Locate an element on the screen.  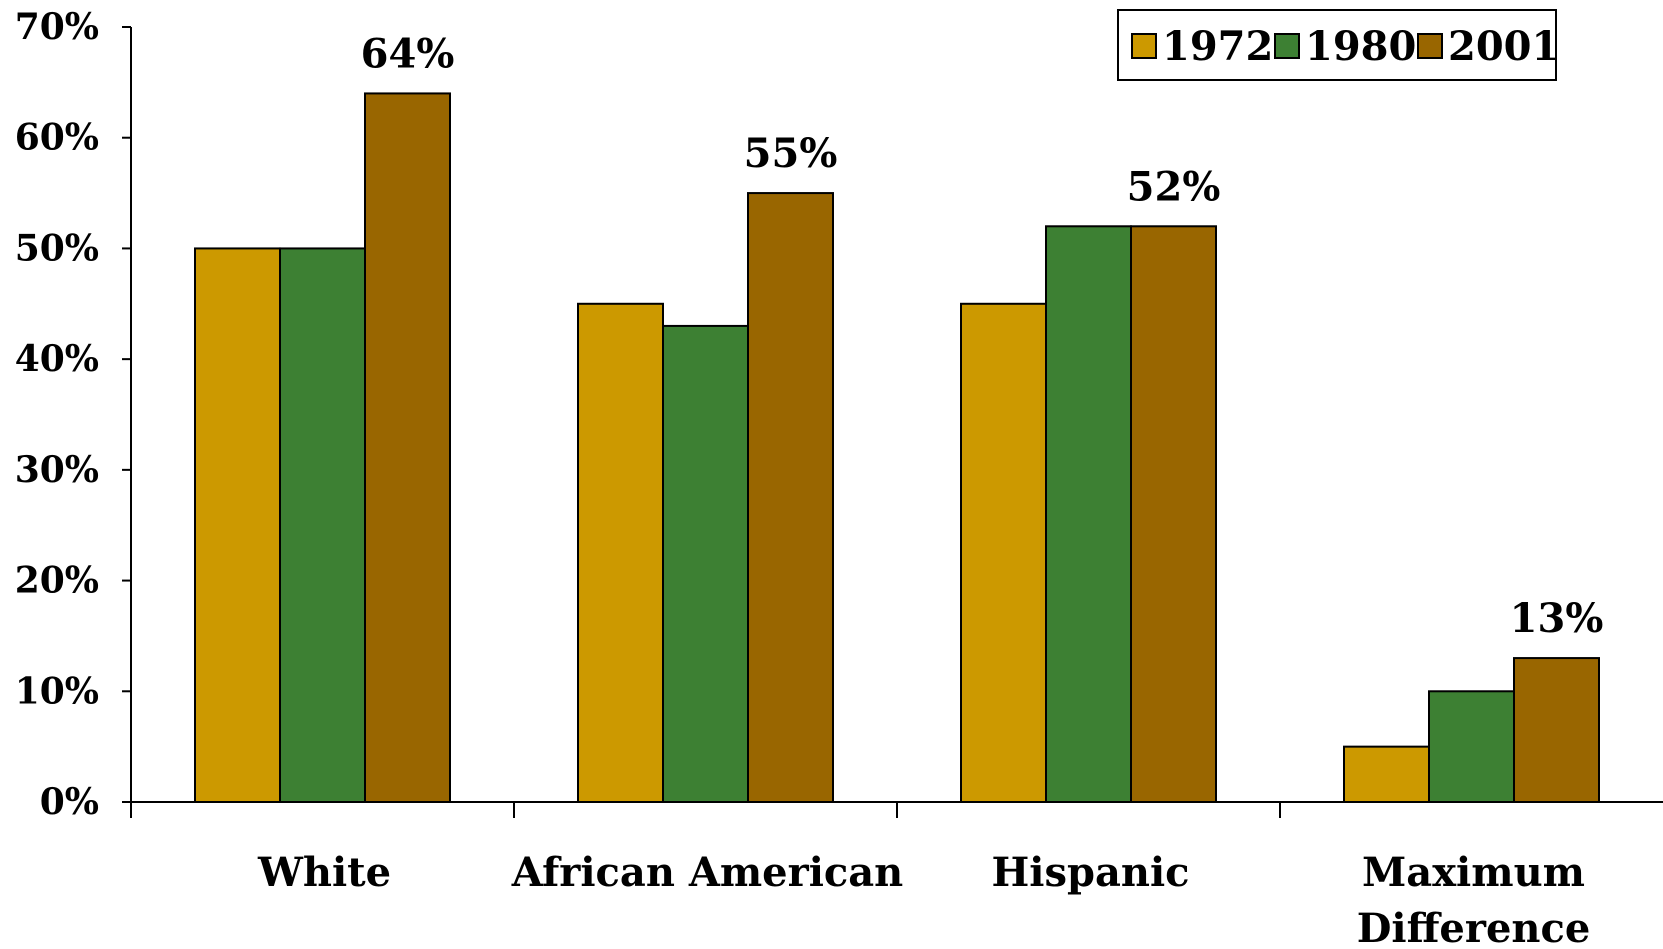
legend-box is located at coordinates (1337, 45).